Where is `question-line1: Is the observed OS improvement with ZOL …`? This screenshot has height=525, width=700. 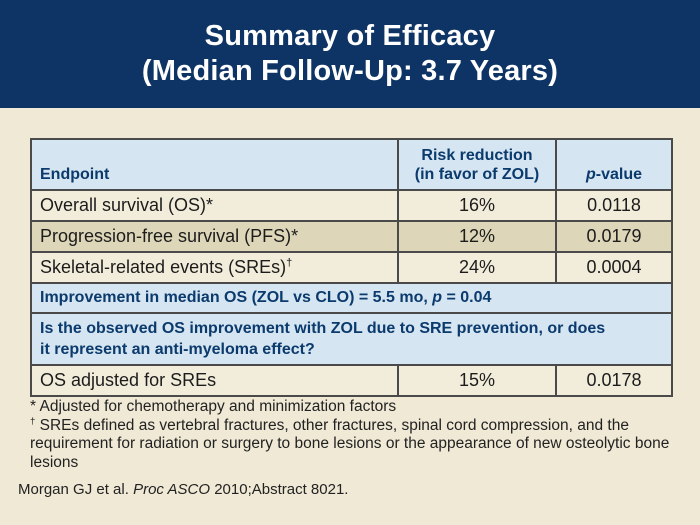 question-line1: Is the observed OS improvement with ZOL … is located at coordinates (323, 328).